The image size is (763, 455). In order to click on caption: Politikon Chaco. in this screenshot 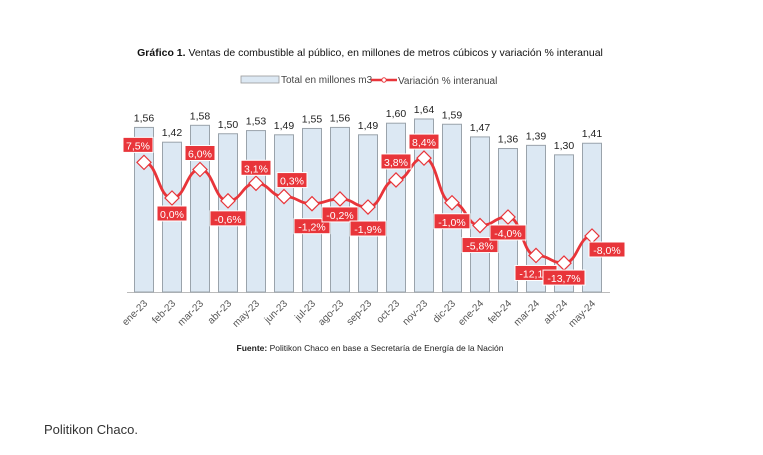, I will do `click(91, 429)`.